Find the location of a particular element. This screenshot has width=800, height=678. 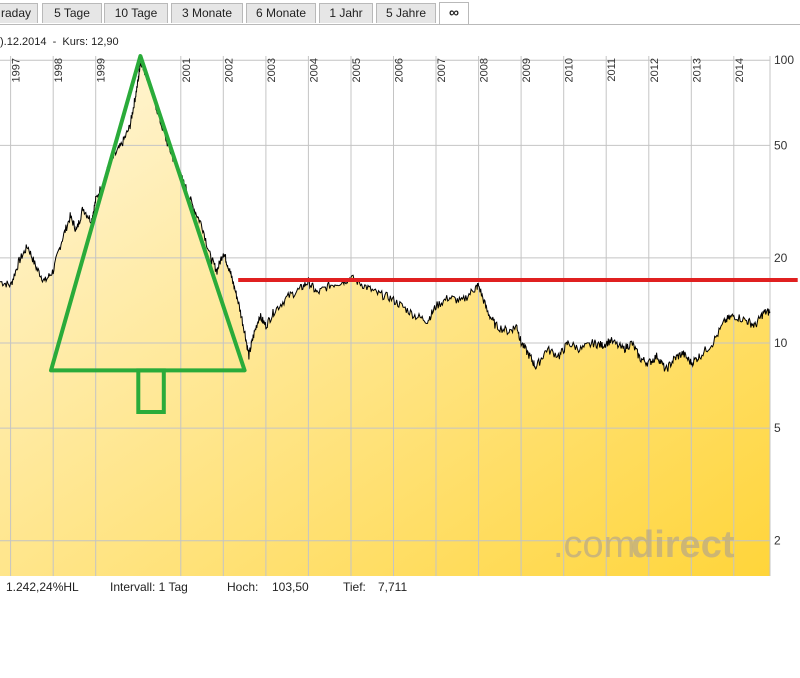

x-tick-label: 2001 is located at coordinates (187, 70).